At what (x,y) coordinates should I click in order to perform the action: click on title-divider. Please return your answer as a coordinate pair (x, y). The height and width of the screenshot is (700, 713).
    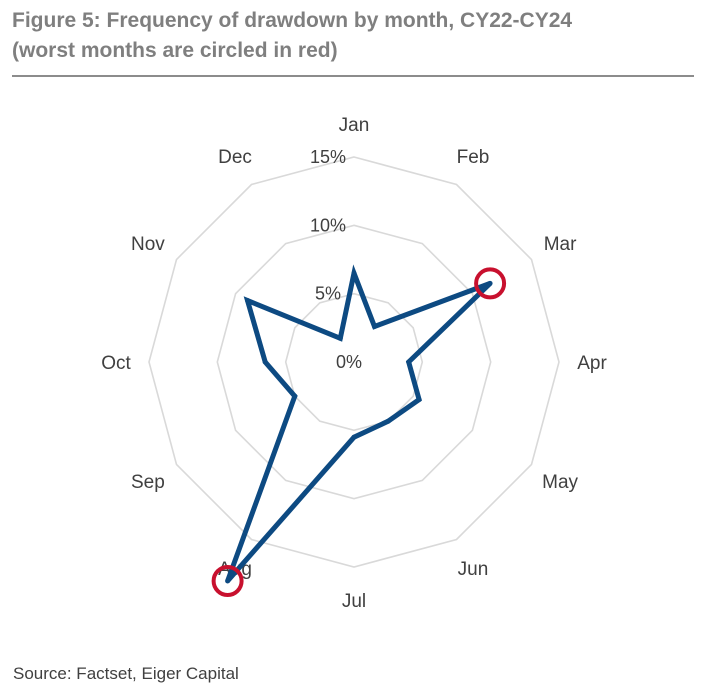
    Looking at the image, I should click on (353, 76).